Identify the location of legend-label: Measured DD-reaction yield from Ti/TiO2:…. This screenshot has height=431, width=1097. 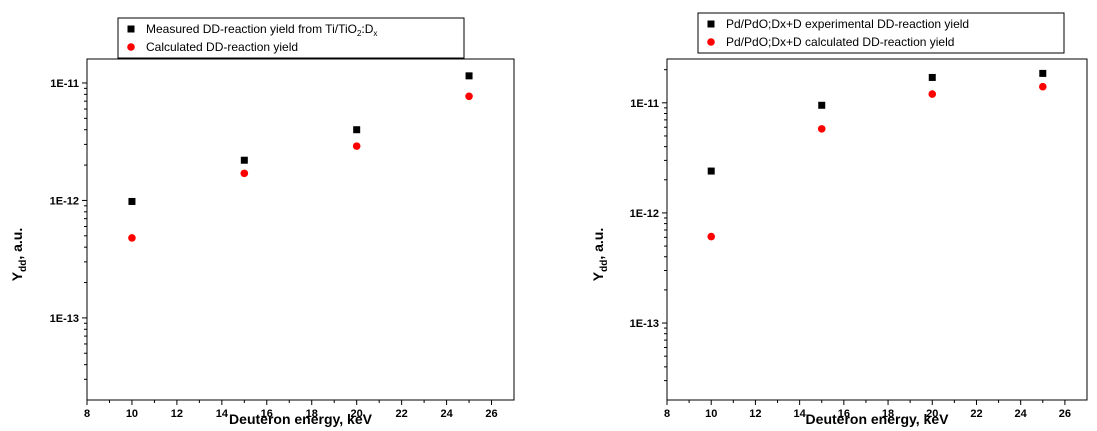
(261, 30).